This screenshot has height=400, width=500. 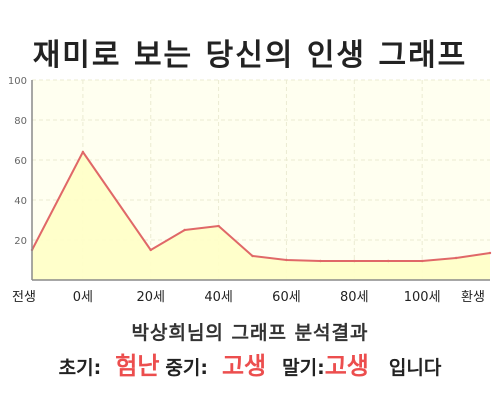 I want to click on y-tick-40: 40, so click(x=20, y=201).